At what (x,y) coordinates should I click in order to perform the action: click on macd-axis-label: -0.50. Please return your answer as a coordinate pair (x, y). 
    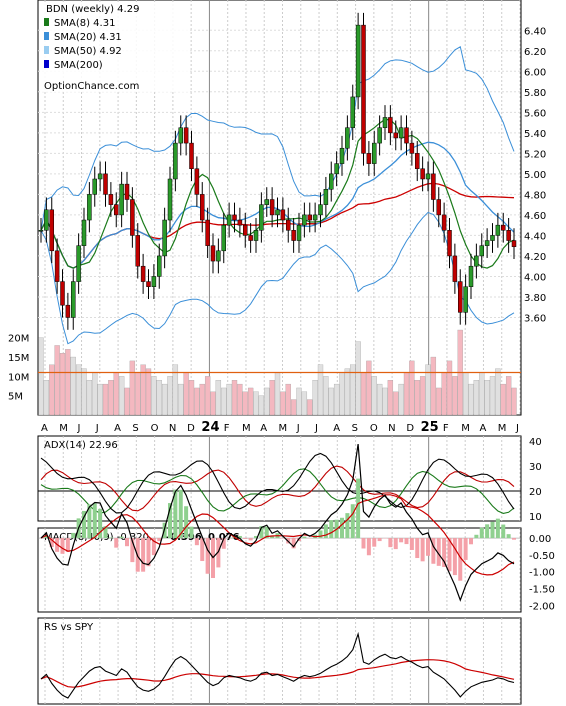
    Looking at the image, I should click on (542, 556).